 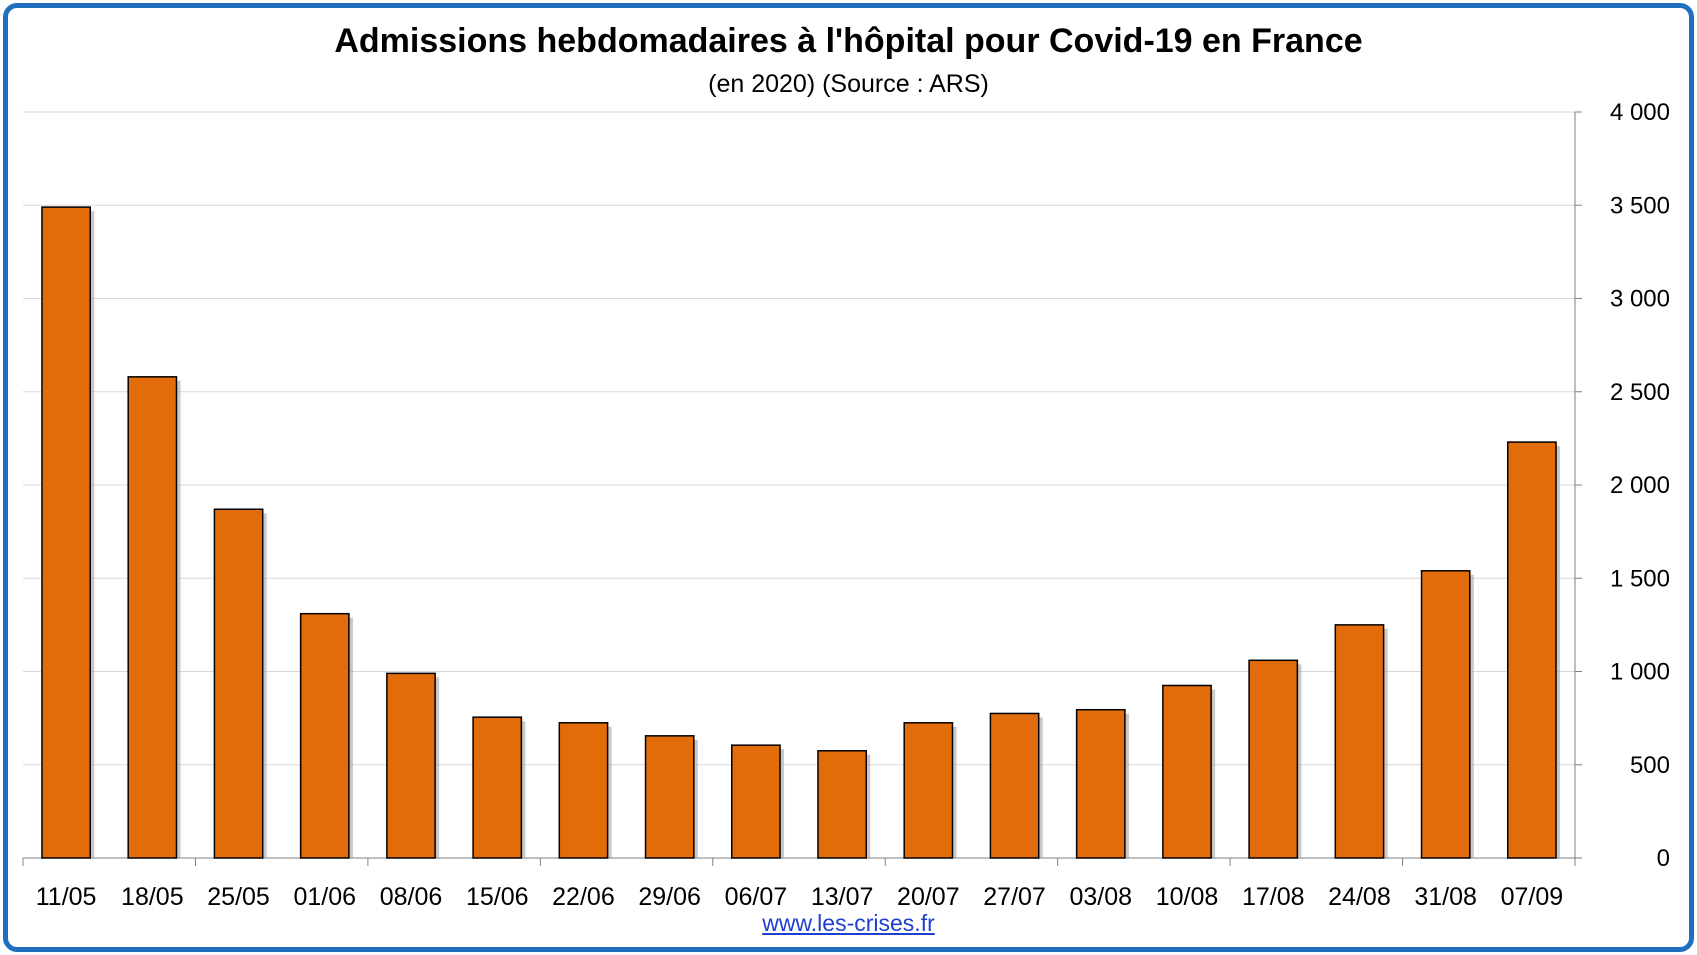 What do you see at coordinates (1640, 392) in the screenshot?
I see `y-tick-label: 2 500` at bounding box center [1640, 392].